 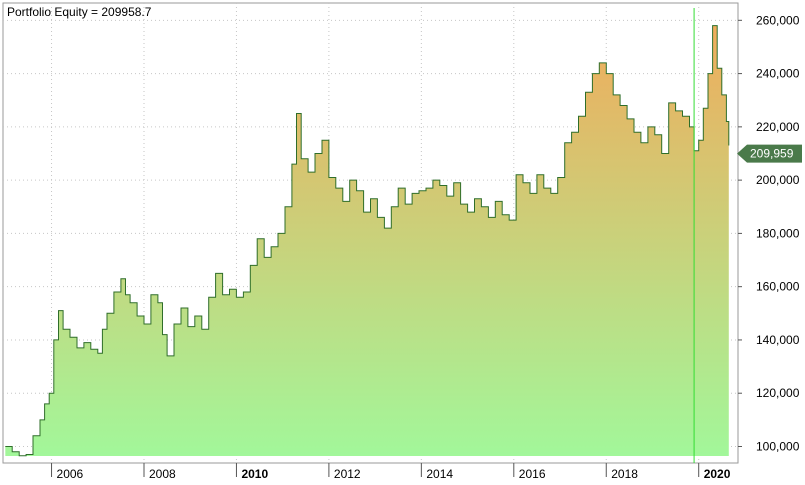 I want to click on y-tick-label: 180,000, so click(x=778, y=233).